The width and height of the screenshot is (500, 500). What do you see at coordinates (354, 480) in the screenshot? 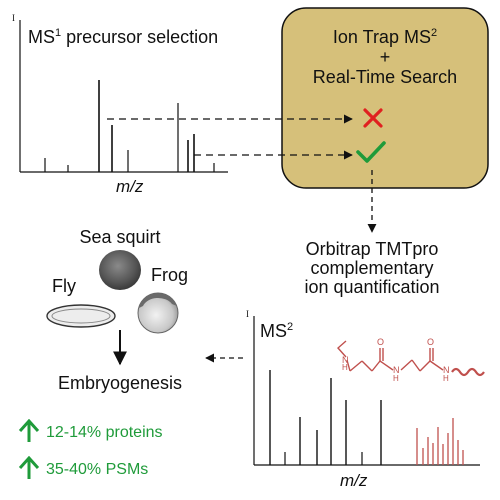
I see `ms2-x-label: m/z` at bounding box center [354, 480].